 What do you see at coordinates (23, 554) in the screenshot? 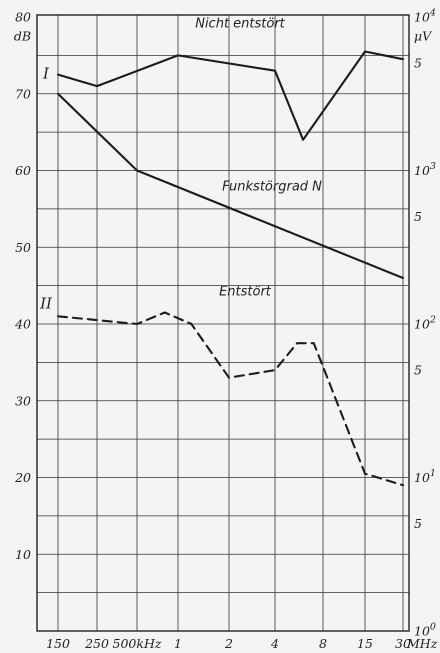
I see `y-left-tick-label: 10` at bounding box center [23, 554].